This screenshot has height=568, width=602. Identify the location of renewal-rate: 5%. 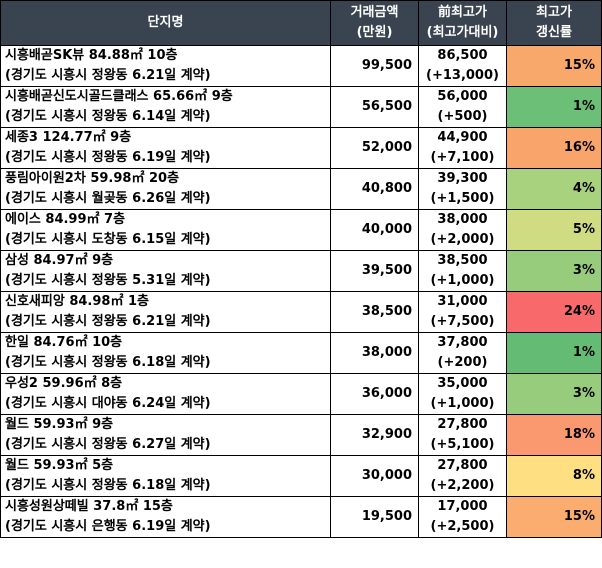
(554, 230).